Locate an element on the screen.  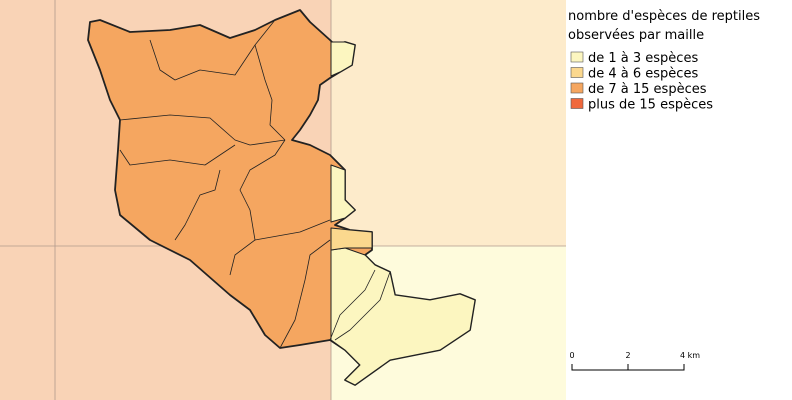
scale-line is located at coordinates (628, 367).